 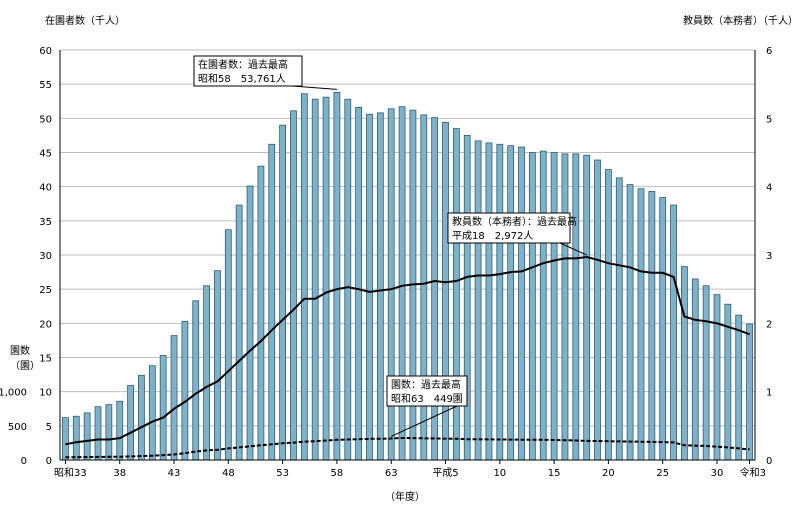 I want to click on schools-tick-label: 1,000, so click(x=13, y=393).